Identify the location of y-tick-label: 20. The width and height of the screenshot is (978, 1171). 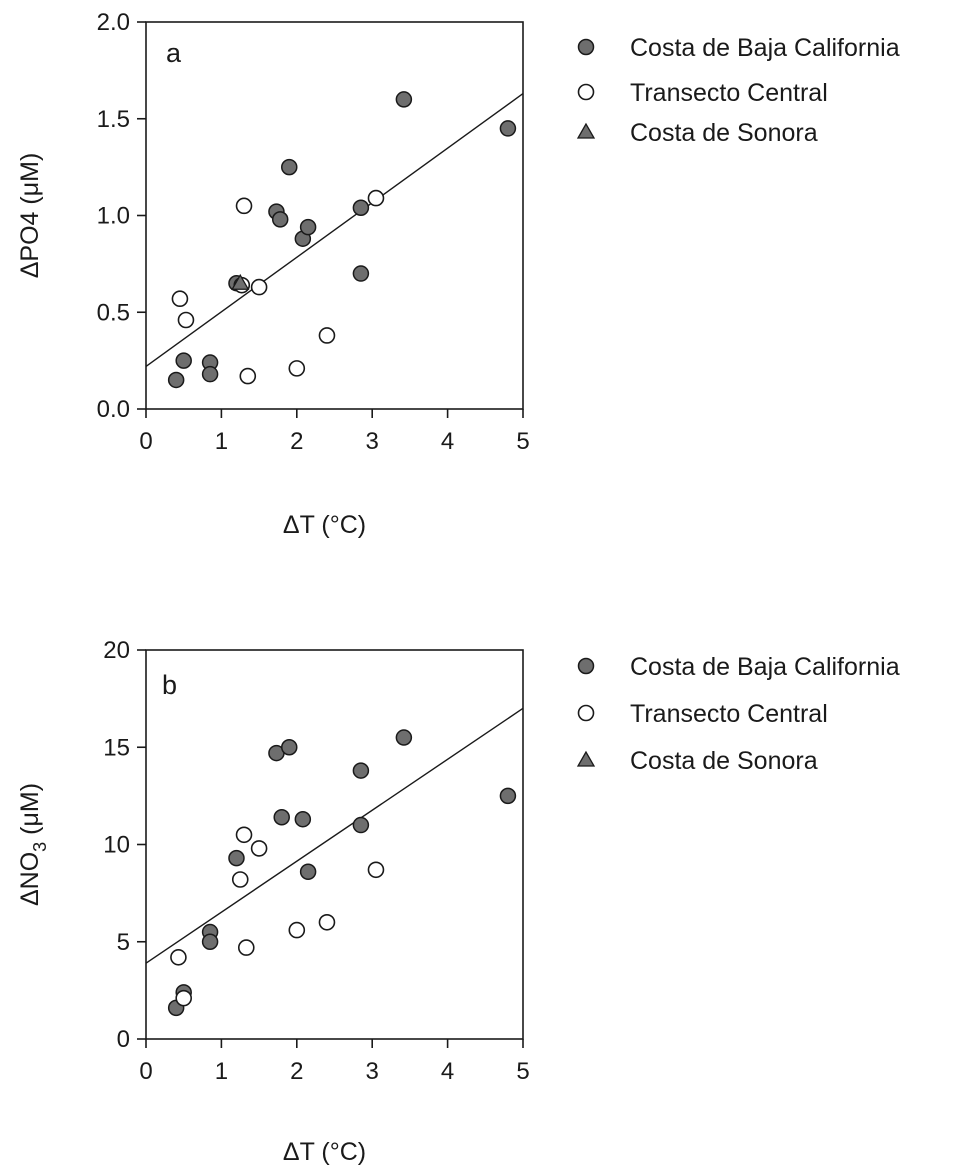
(116, 650).